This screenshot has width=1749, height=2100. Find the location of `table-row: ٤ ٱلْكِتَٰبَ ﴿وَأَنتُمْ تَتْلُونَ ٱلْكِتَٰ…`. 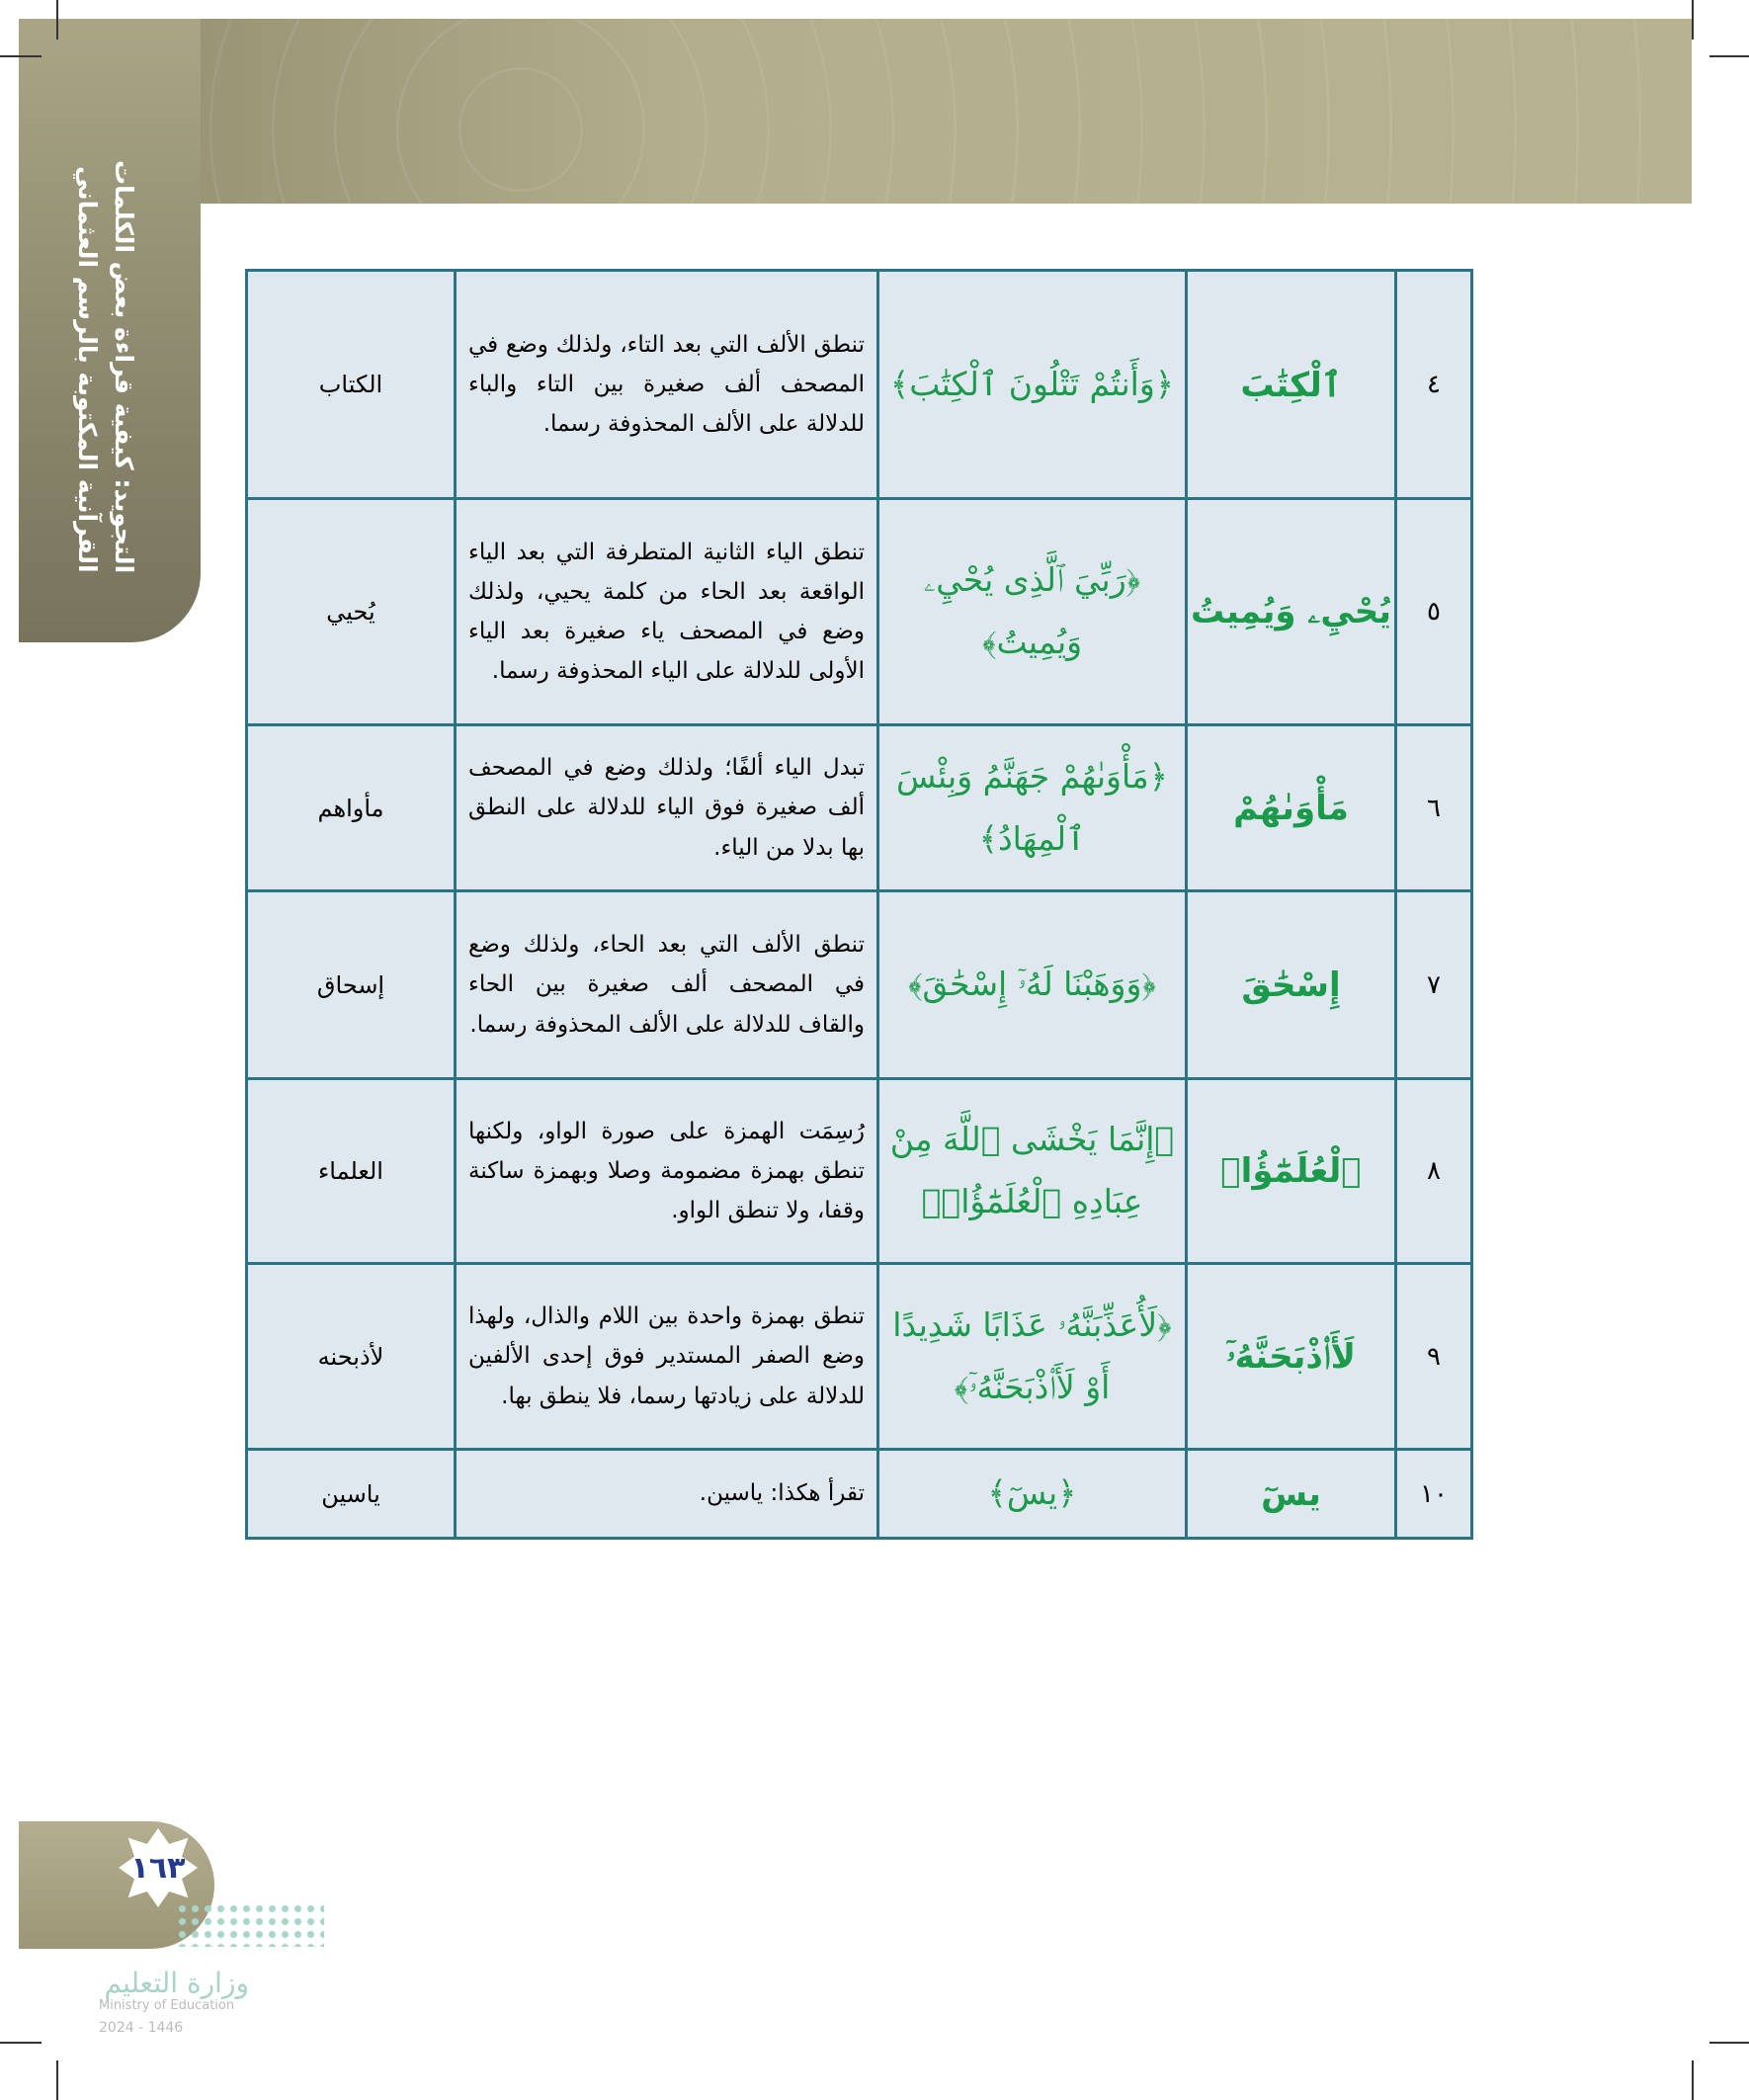

table-row: ٤ ٱلْكِتَٰبَ ﴿وَأَنتُمْ تَتْلُونَ ٱلْكِتَٰ… is located at coordinates (859, 384).